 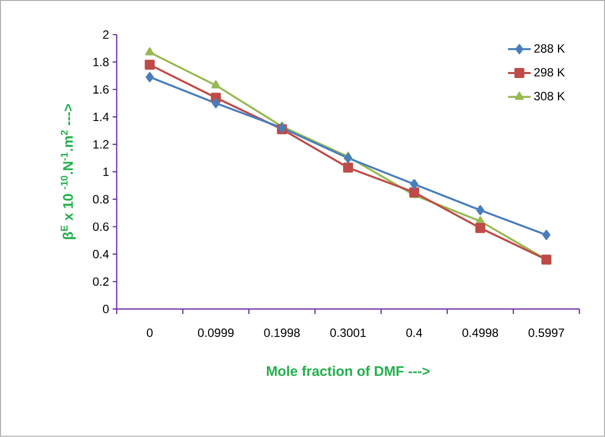 What do you see at coordinates (480, 333) in the screenshot?
I see `x-tick-label: 0.4998` at bounding box center [480, 333].